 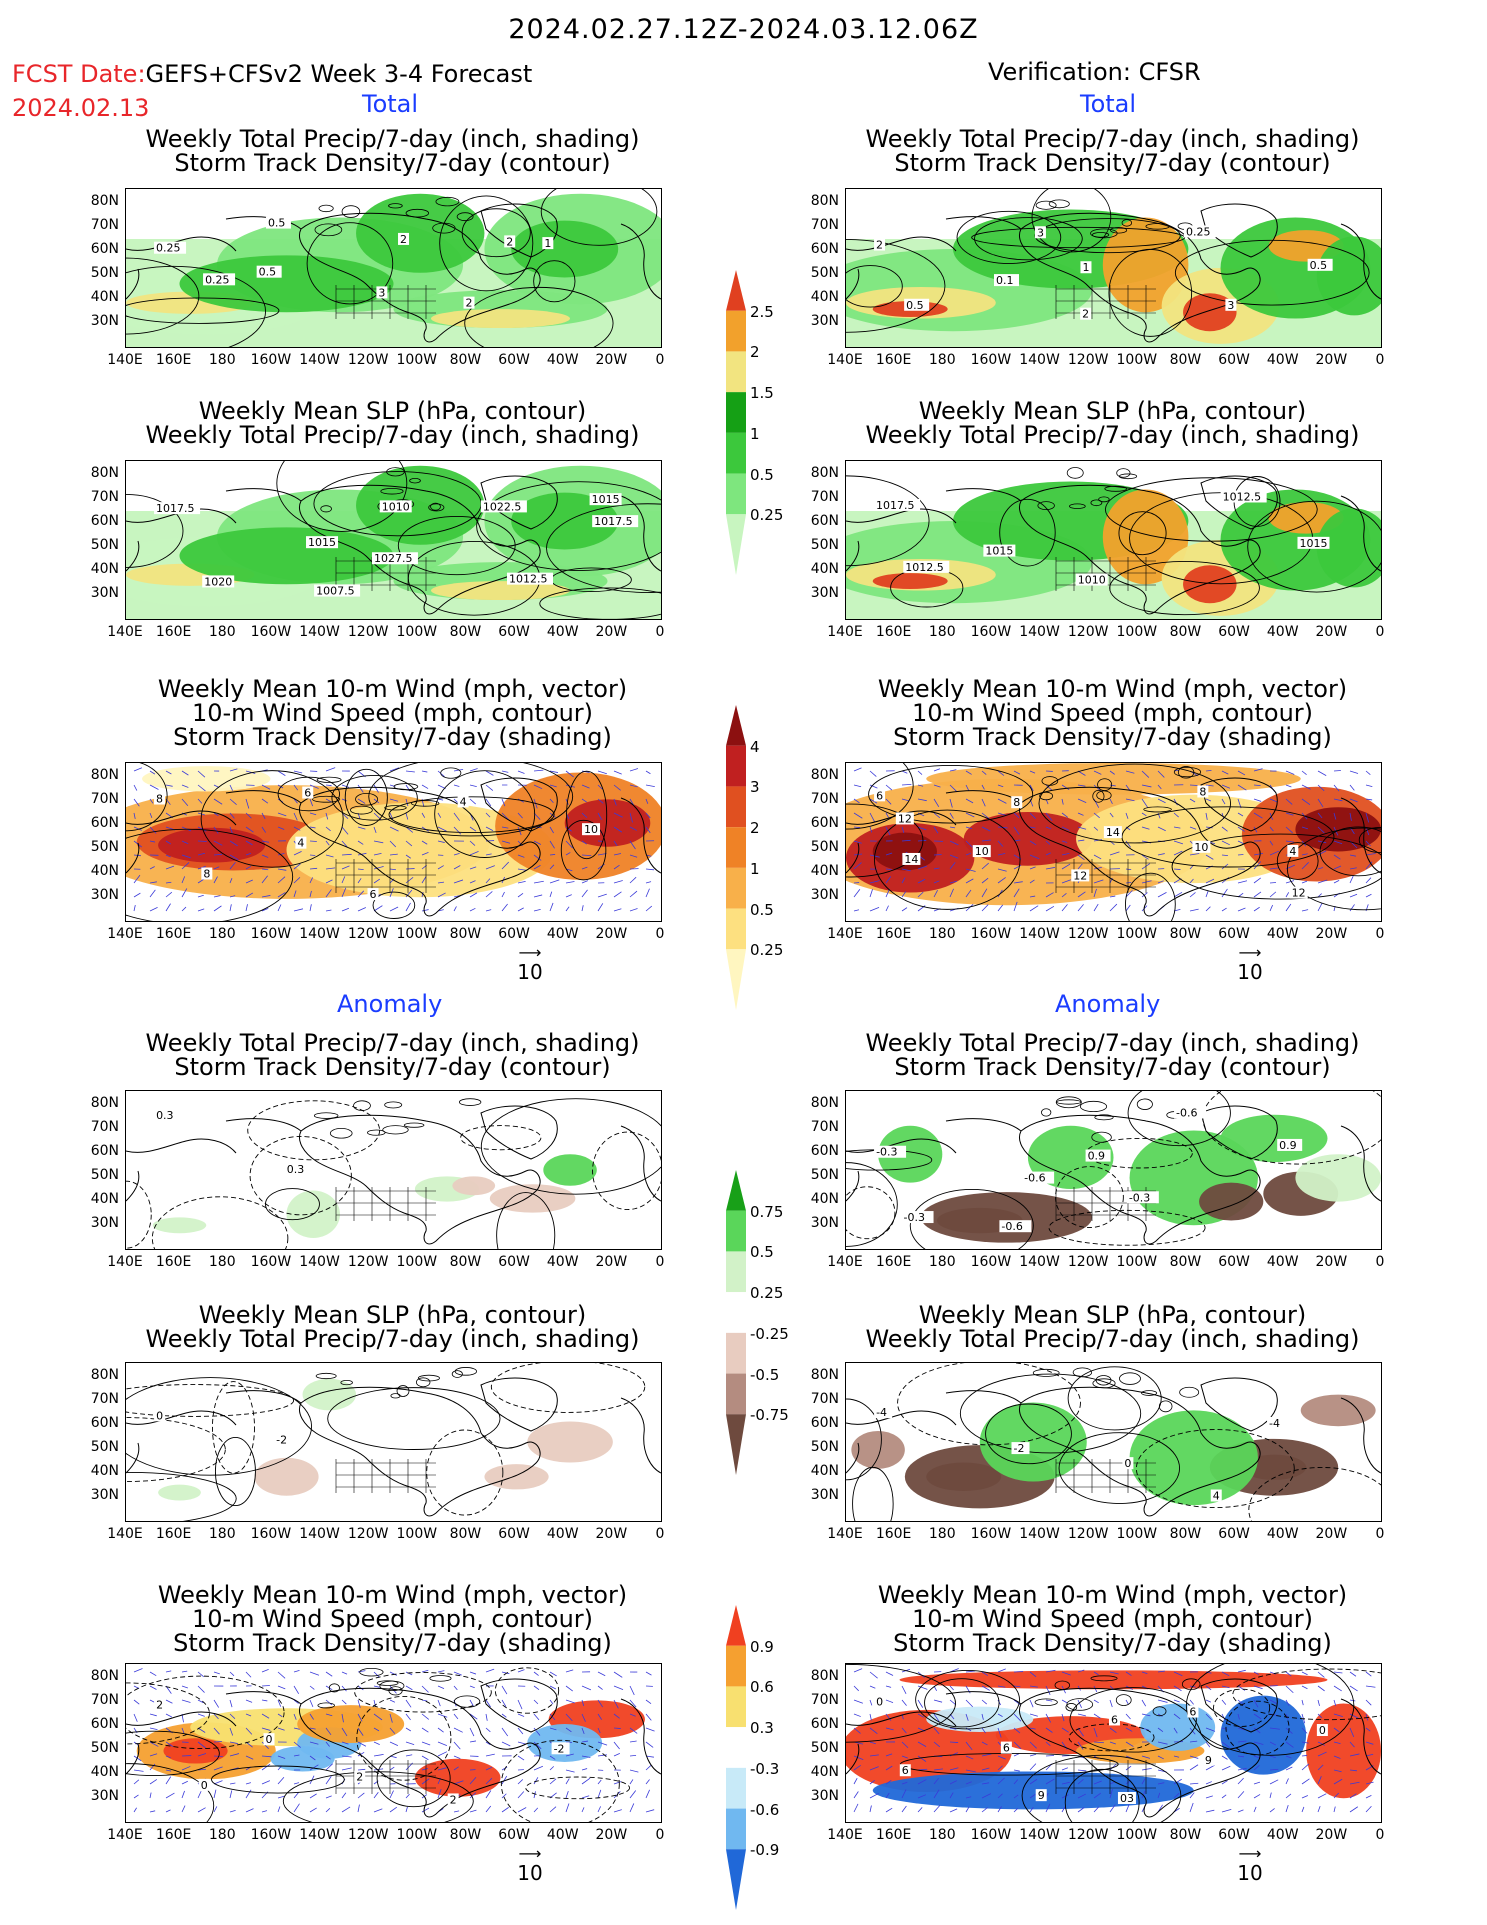 What do you see at coordinates (1186, 1112) in the screenshot?
I see `contour-label: -0.6` at bounding box center [1186, 1112].